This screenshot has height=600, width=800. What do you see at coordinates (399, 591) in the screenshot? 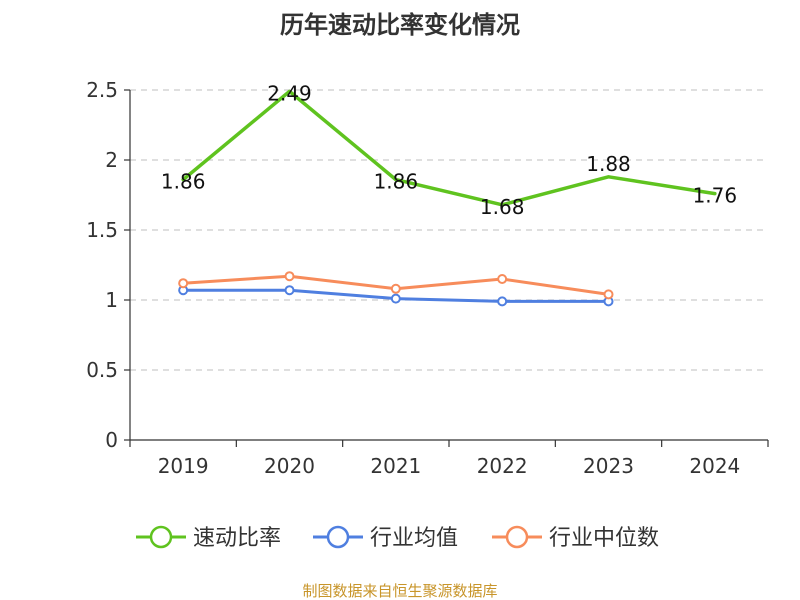
I see `source-note: 制图数据来自恒生聚源数据库` at bounding box center [399, 591].